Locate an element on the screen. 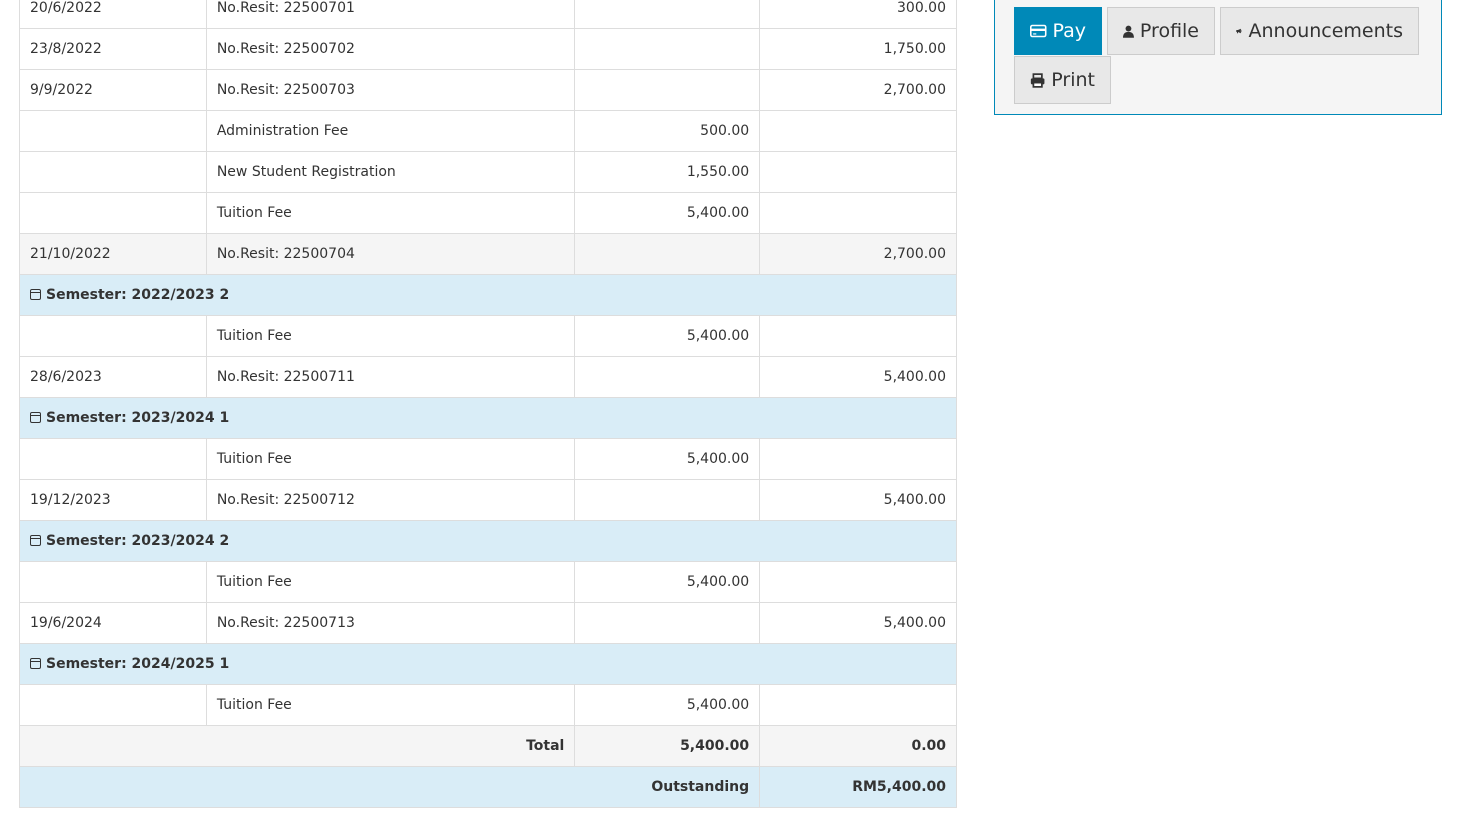 This screenshot has width=1457, height=837. semester-header: Semester: 2024/2025 1 is located at coordinates (488, 664).